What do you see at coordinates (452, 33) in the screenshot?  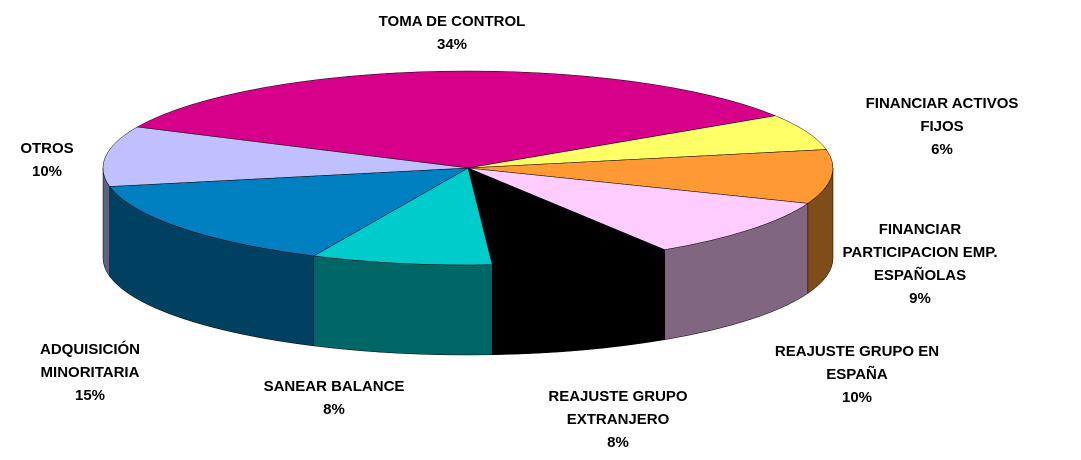 I see `slice-label: TOMA DE CONTROL 34%` at bounding box center [452, 33].